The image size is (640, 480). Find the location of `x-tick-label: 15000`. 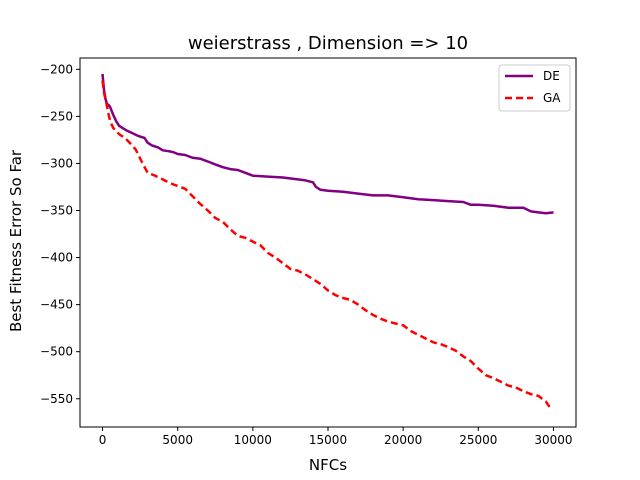

x-tick-label: 15000 is located at coordinates (328, 440).